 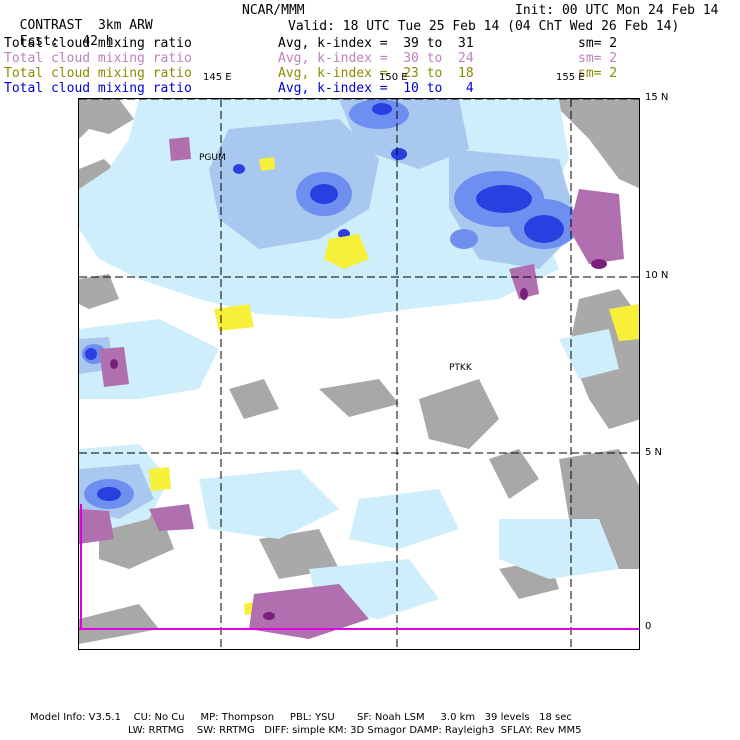 What do you see at coordinates (617, 10) in the screenshot?
I see `init-time: Init: 00 UTC Mon 24 Feb 14` at bounding box center [617, 10].